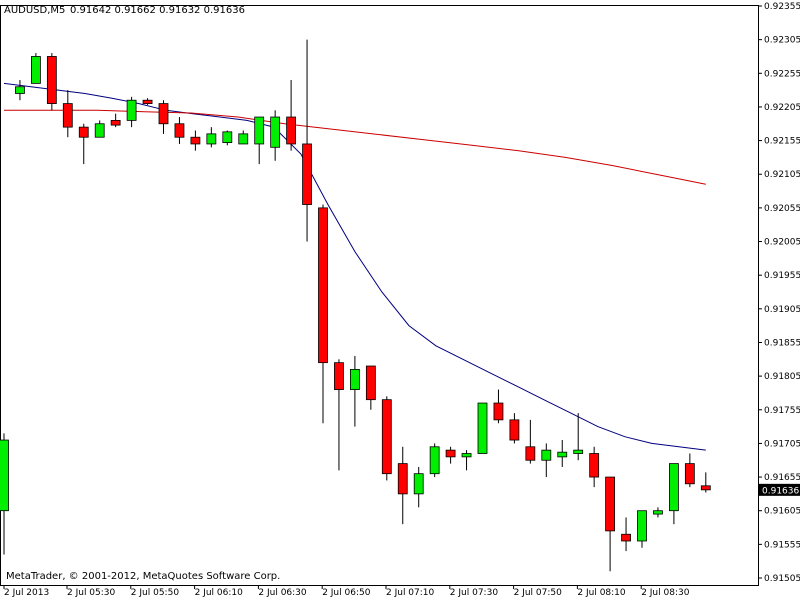 The width and height of the screenshot is (800, 600). I want to click on ohlc-header: 0.91642 0.91662 0.91632 0.91636, so click(157, 10).